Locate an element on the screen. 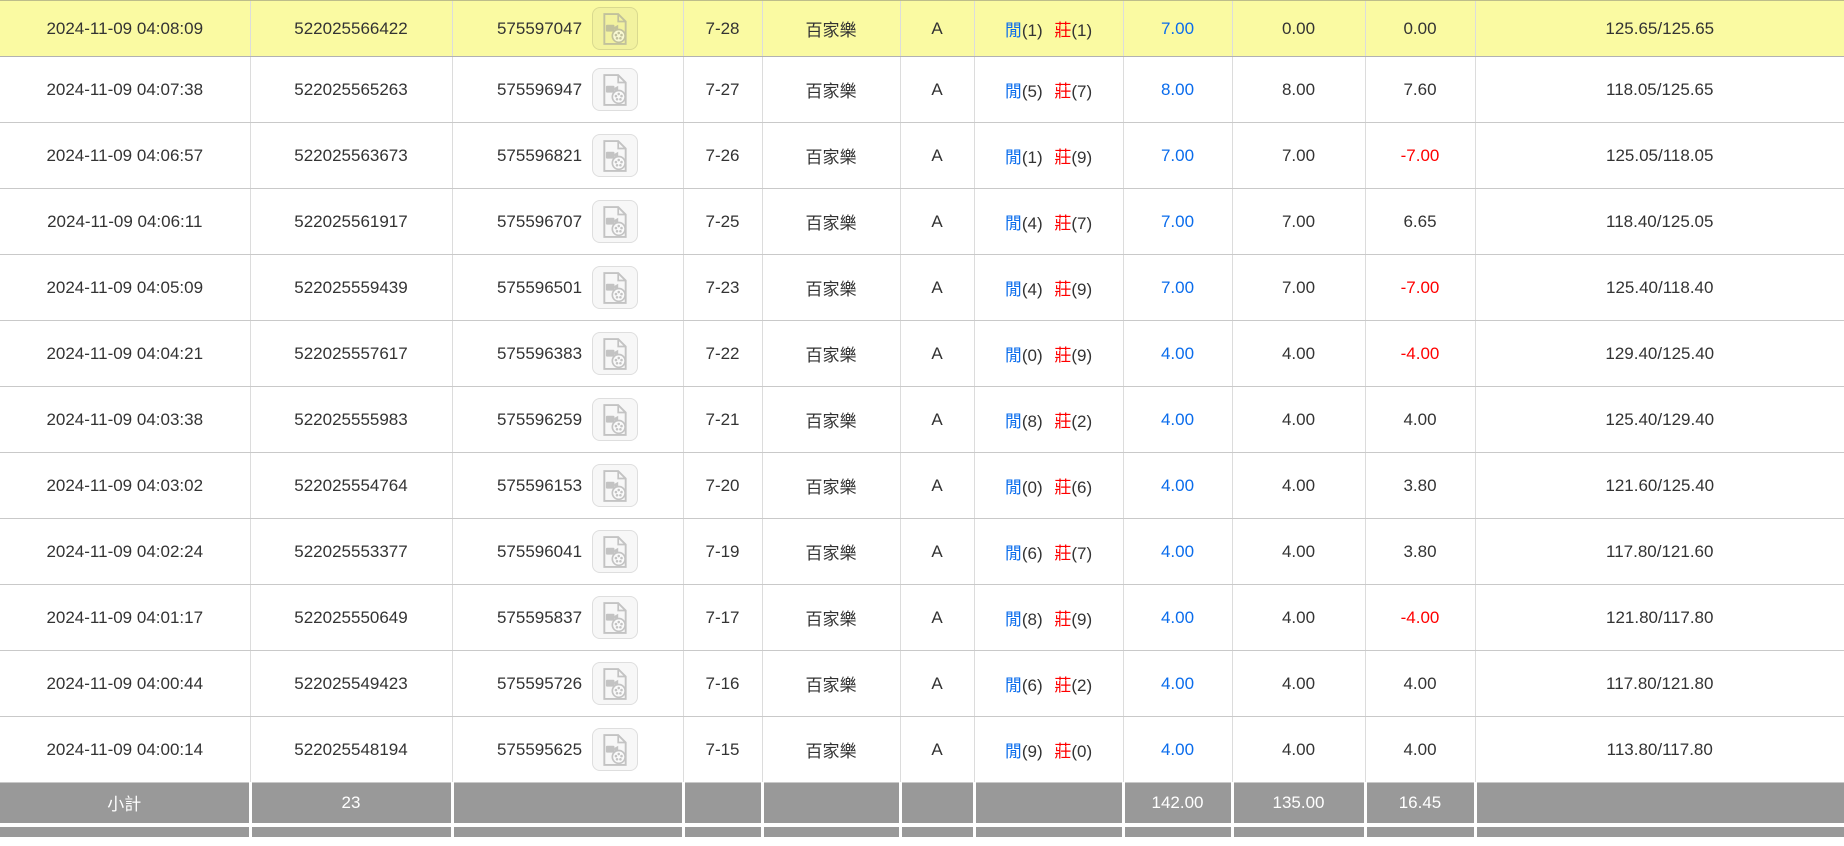 Image resolution: width=1844 pixels, height=846 pixels. order-no-cell: 522025554764 is located at coordinates (350, 485).